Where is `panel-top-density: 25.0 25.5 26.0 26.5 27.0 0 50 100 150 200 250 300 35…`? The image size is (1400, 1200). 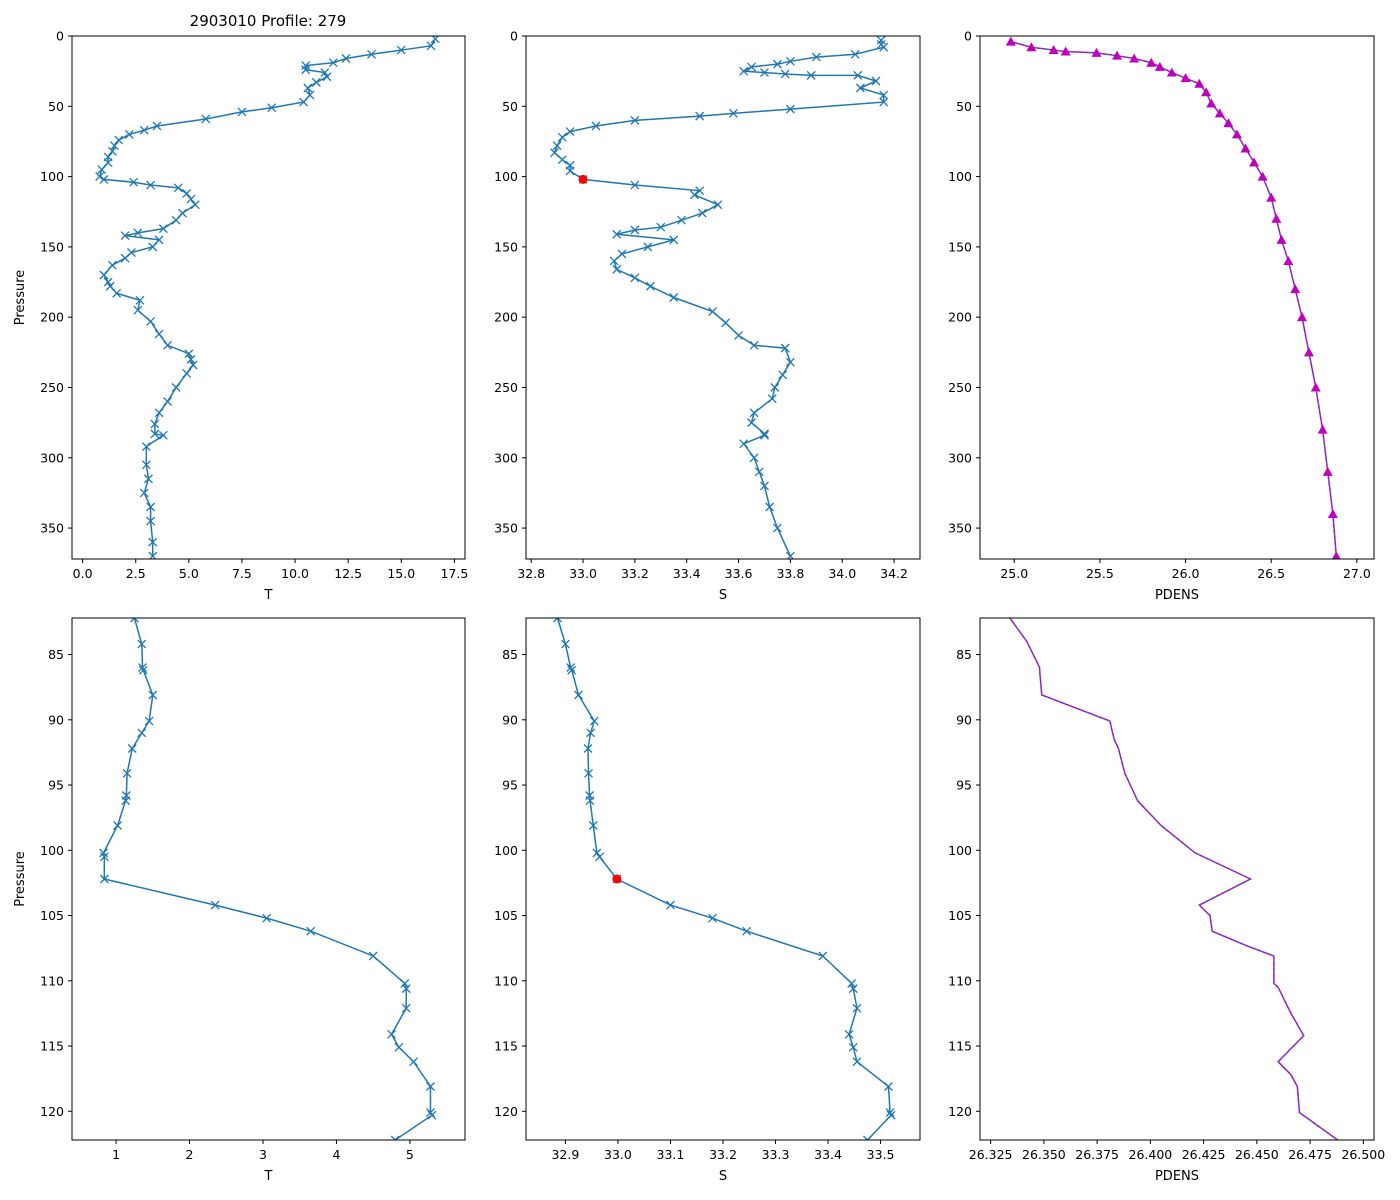
panel-top-density: 25.0 25.5 26.0 26.5 27.0 0 50 100 150 200 250 300 35… is located at coordinates (1161, 316).